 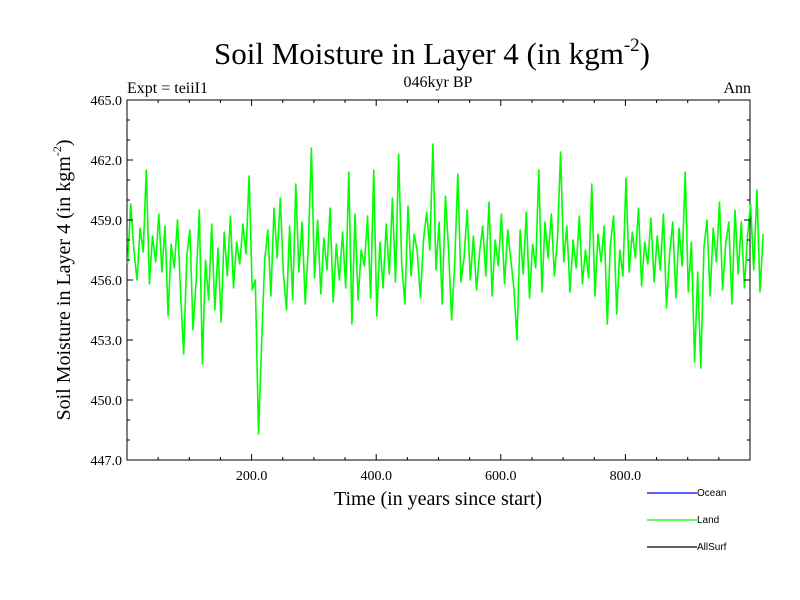 I want to click on y-tick-label: 459.0, so click(x=107, y=221).